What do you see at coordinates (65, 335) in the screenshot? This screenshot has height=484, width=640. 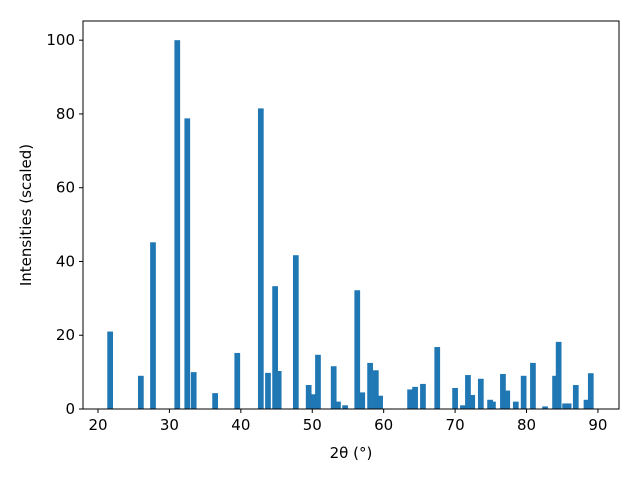 I see `y-tick-label: 20` at bounding box center [65, 335].